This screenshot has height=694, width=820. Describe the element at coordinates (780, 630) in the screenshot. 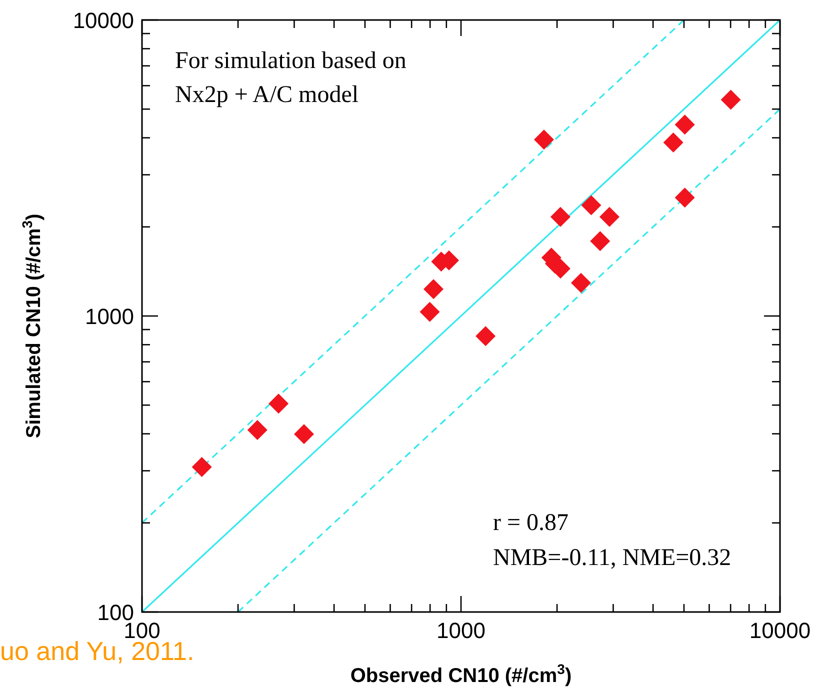

I see `x-tick-label: 10000` at that location.